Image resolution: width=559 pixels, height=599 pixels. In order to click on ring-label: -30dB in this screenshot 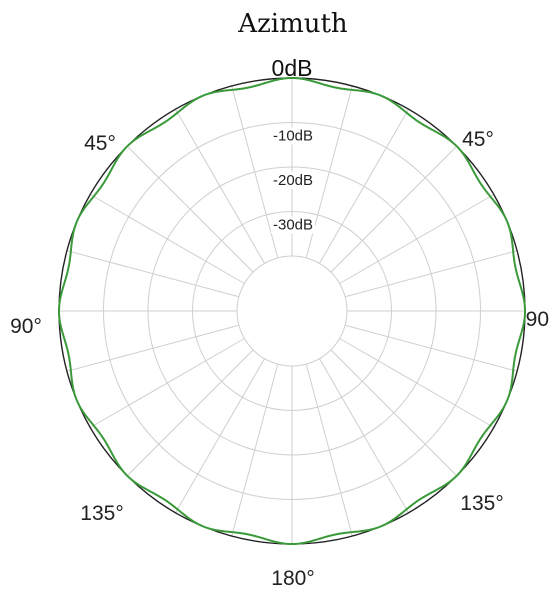, I will do `click(293, 225)`.